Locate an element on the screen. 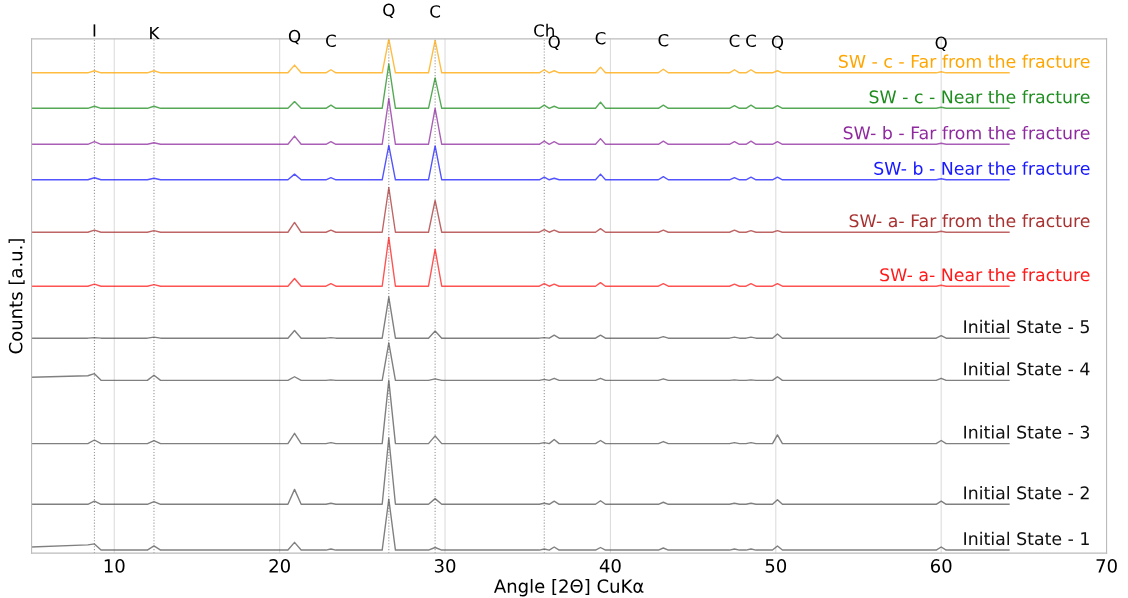 The height and width of the screenshot is (598, 1128). series-label: SW - c - Far from the fracture is located at coordinates (964, 61).